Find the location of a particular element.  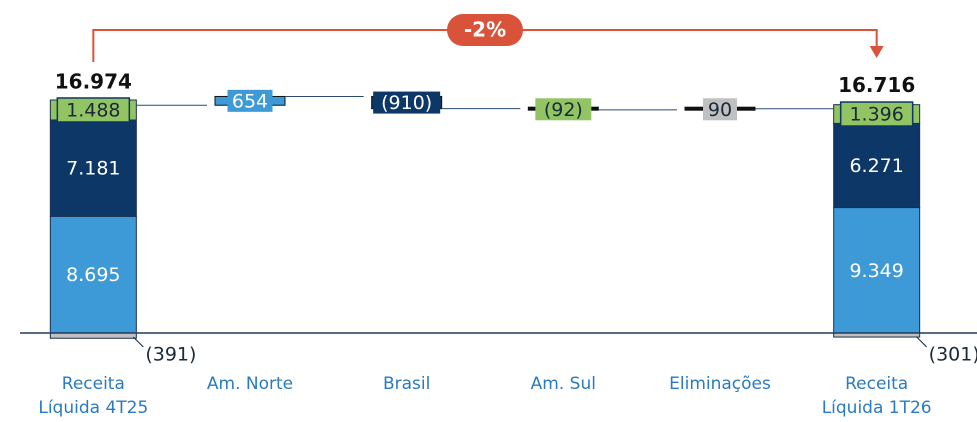

change-label: -2% is located at coordinates (485, 30).